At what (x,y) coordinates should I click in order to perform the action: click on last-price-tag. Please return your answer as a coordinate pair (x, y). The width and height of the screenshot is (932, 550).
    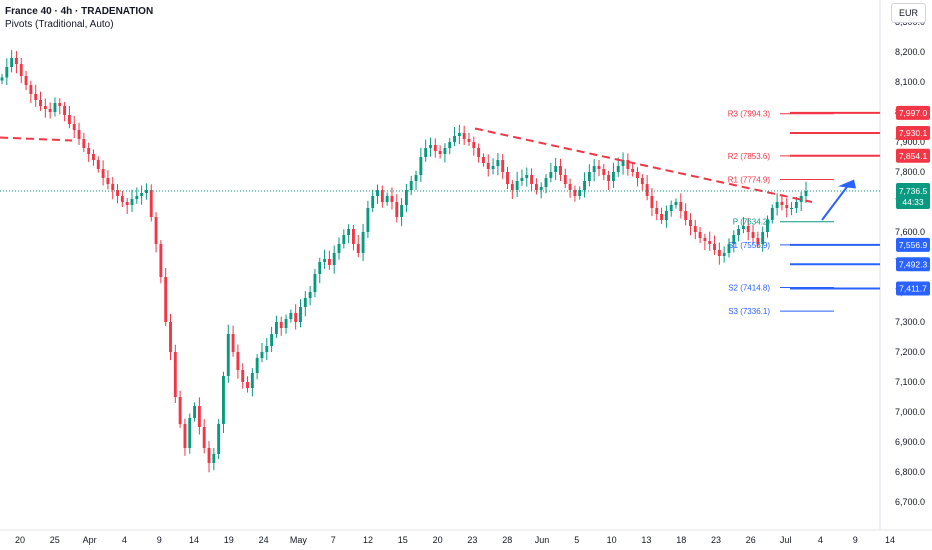
    Looking at the image, I should click on (913, 196).